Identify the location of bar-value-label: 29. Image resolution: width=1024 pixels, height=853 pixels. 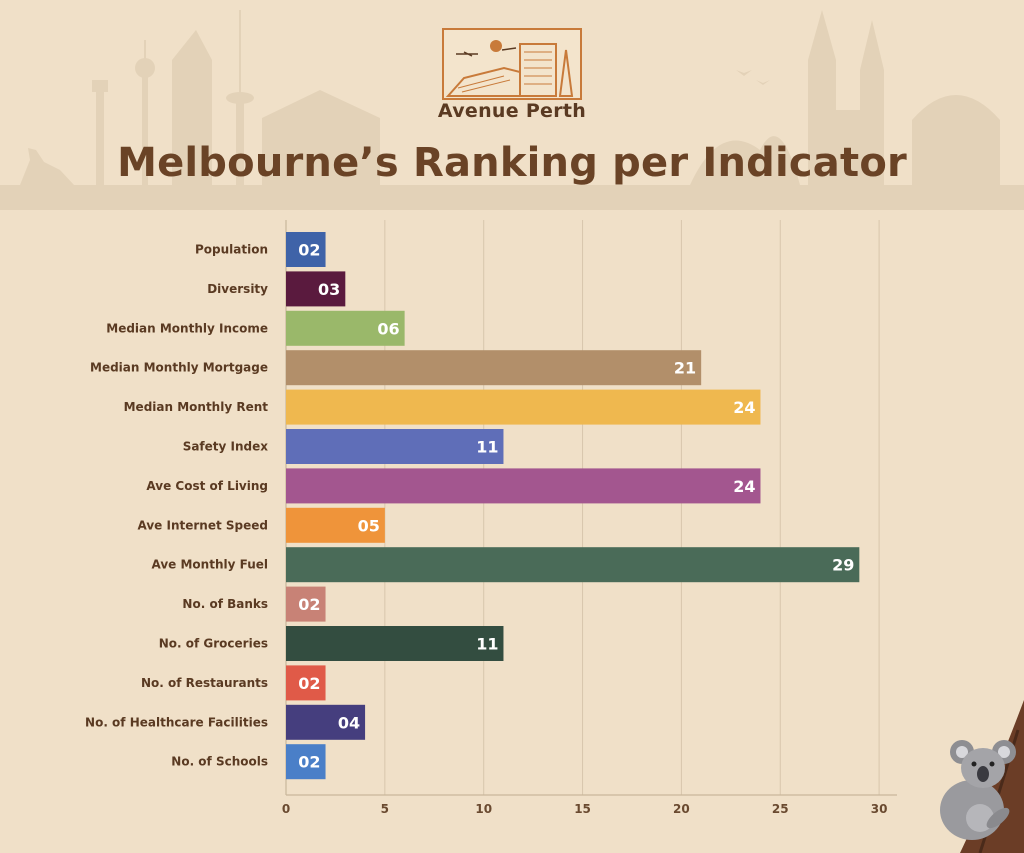
(843, 565).